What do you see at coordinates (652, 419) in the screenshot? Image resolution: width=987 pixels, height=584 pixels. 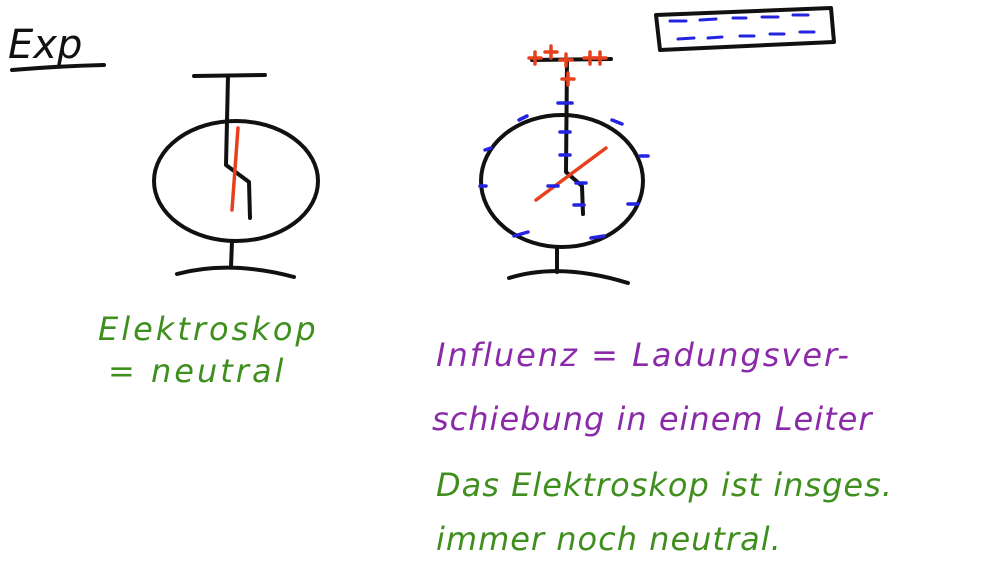 I see `definition-line2: schiebung in einem Leiter` at bounding box center [652, 419].